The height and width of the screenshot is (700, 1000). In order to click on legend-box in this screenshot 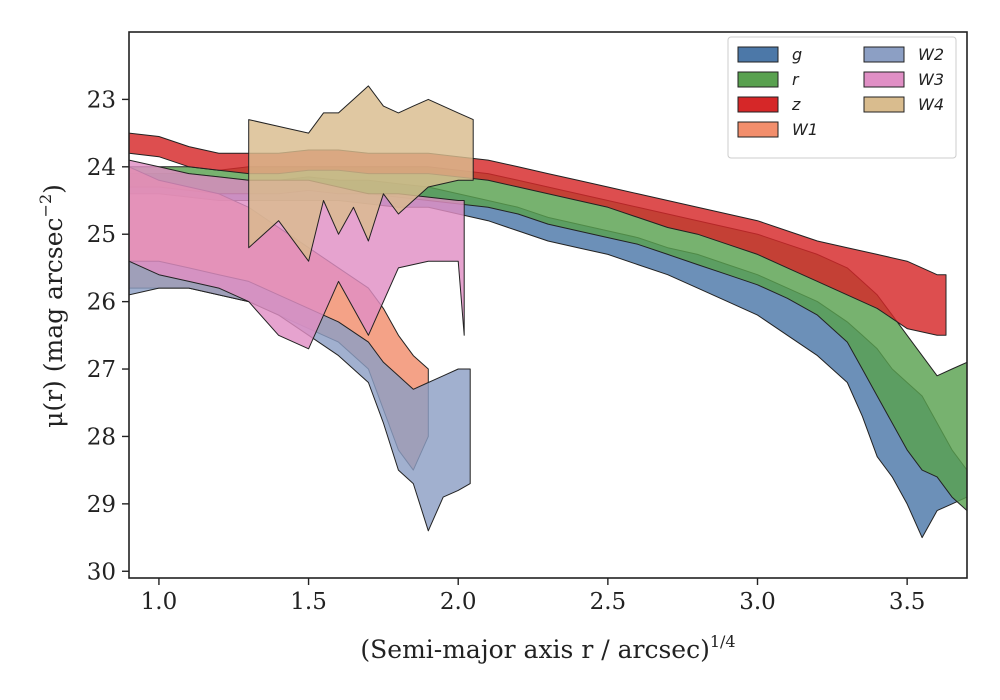, I will do `click(842, 97)`.